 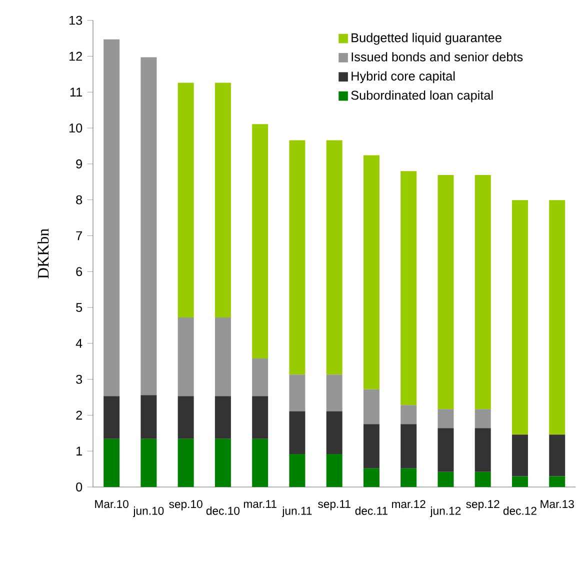 What do you see at coordinates (483, 505) in the screenshot?
I see `x-tick-label: sep.12` at bounding box center [483, 505].